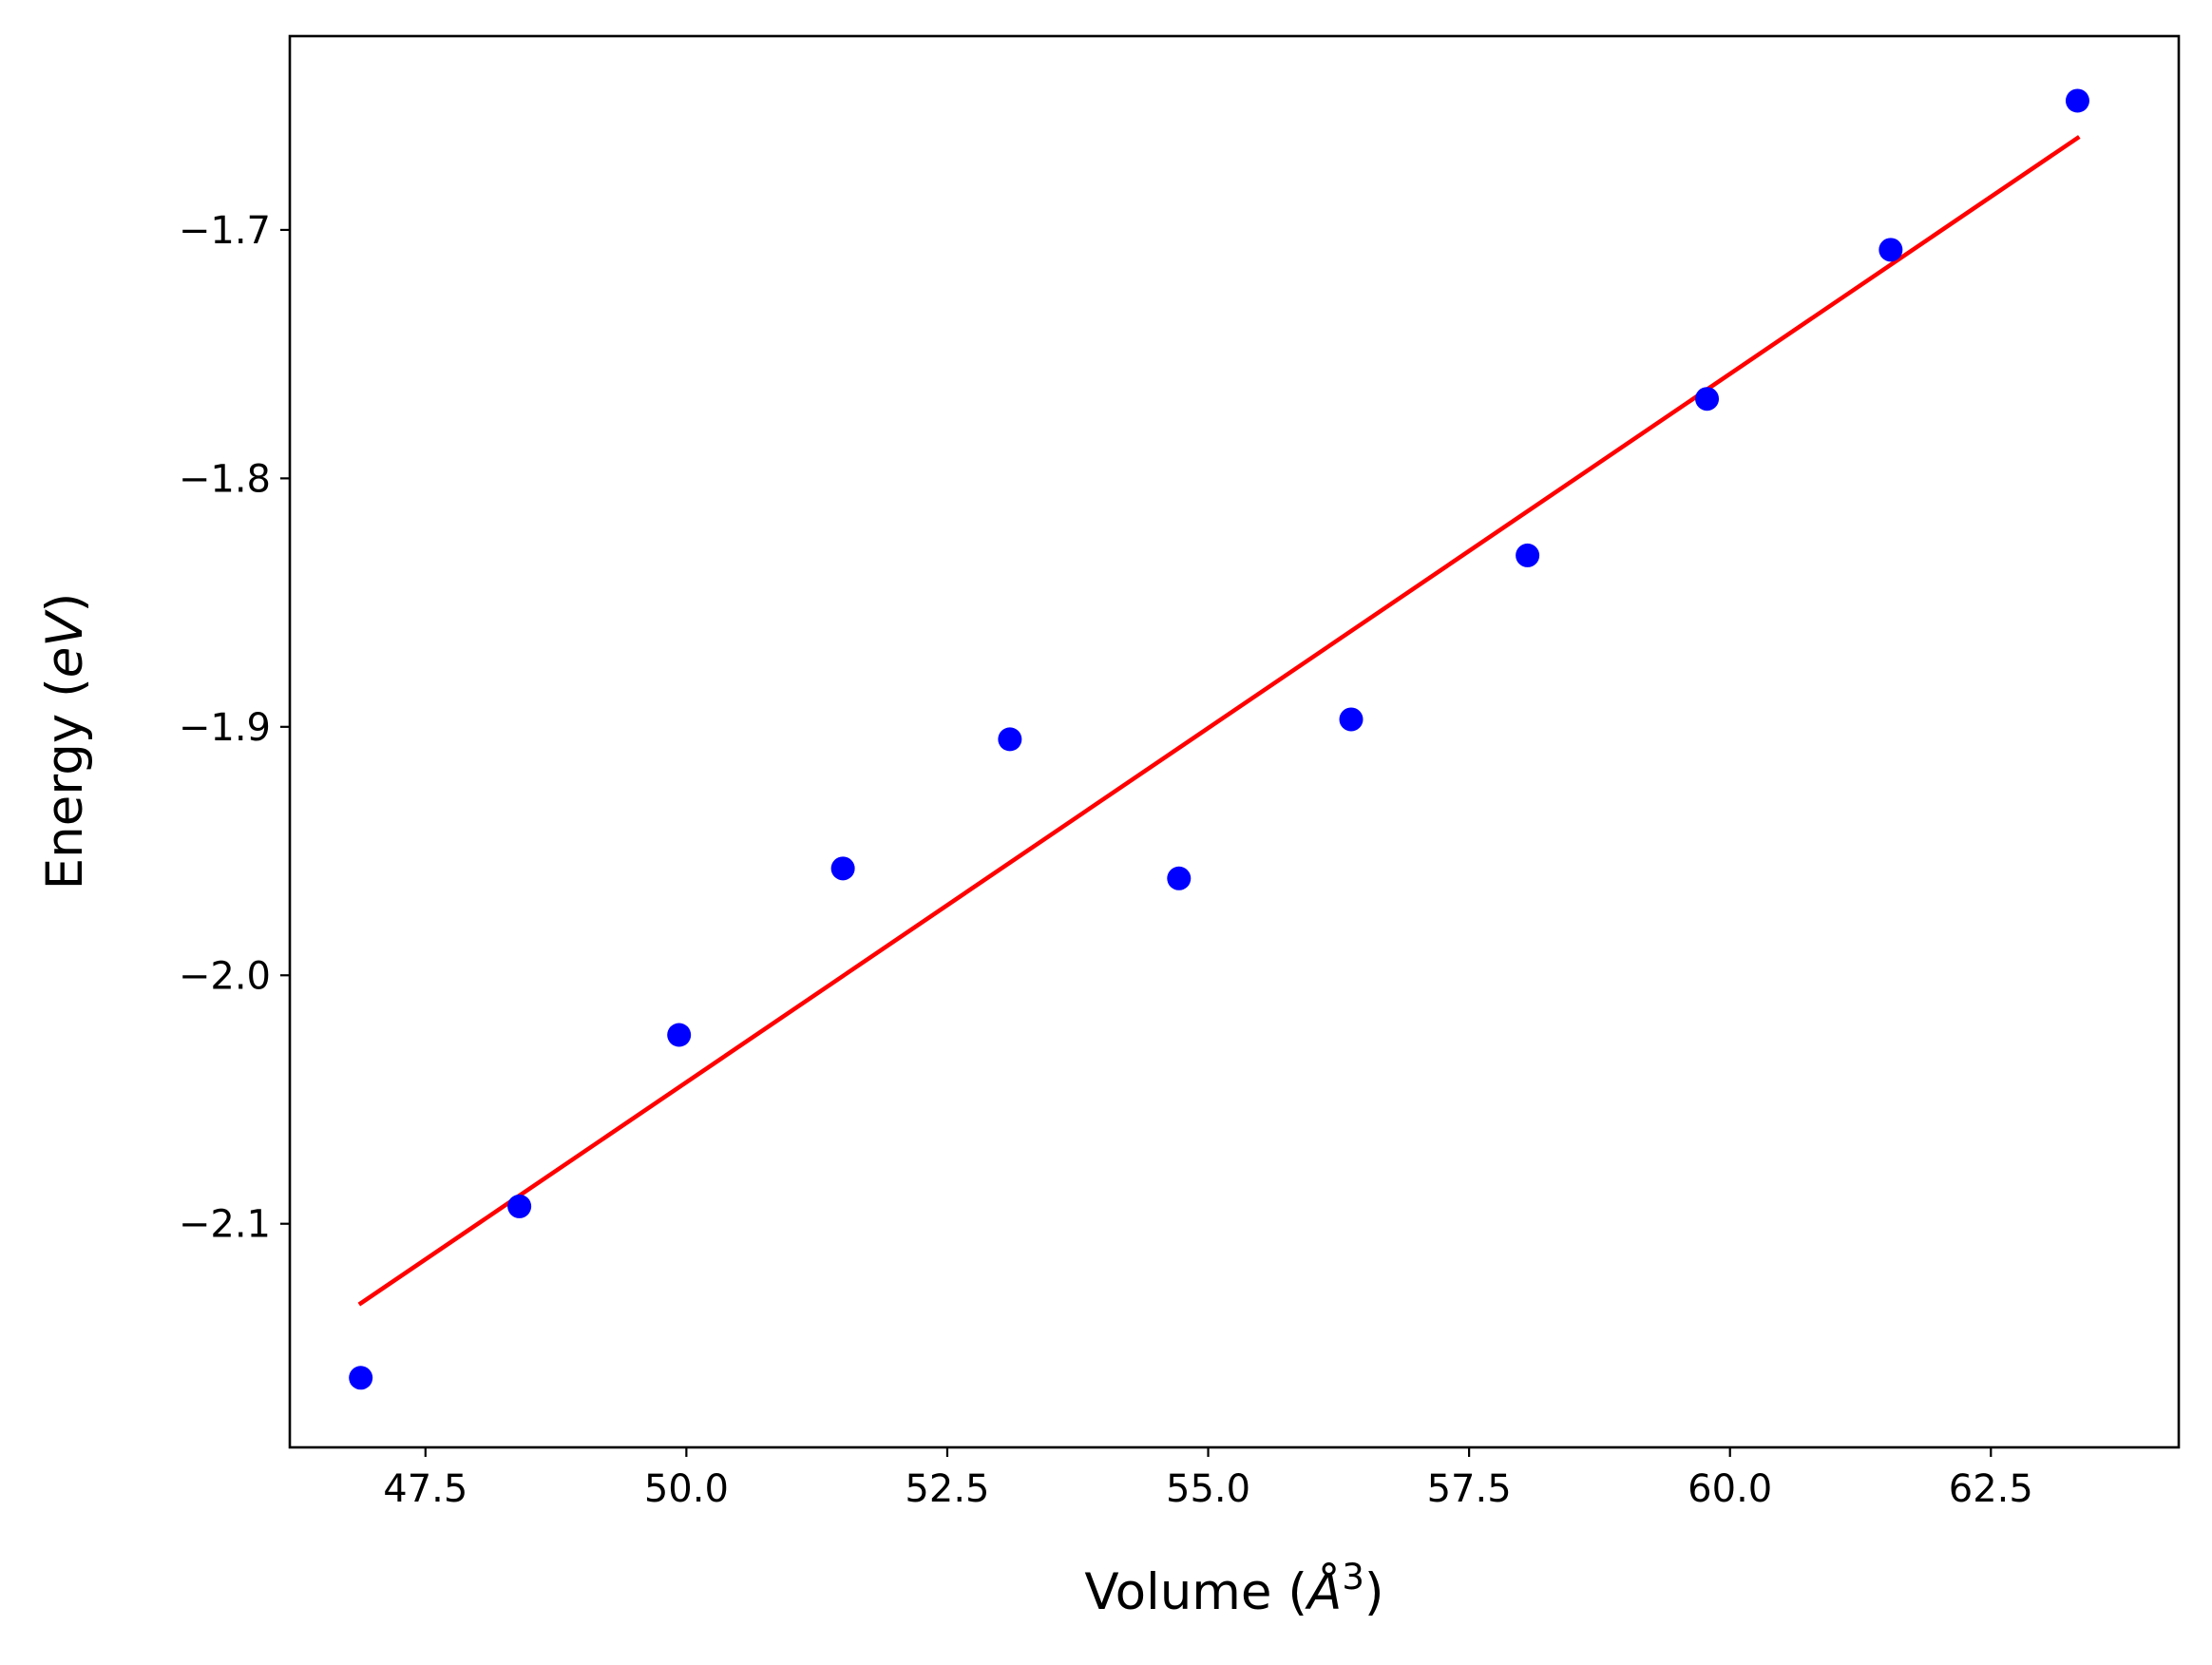 The image size is (2212, 1665). What do you see at coordinates (1469, 1489) in the screenshot?
I see `x-tick-label: 57.5` at bounding box center [1469, 1489].